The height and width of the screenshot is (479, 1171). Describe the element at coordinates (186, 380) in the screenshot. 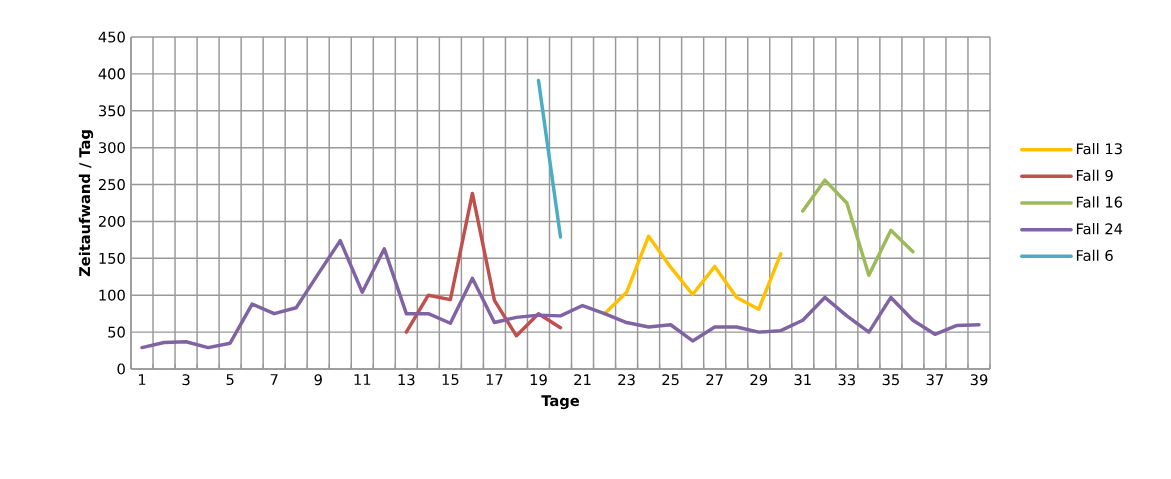

I see `x-tick-label: 3` at that location.